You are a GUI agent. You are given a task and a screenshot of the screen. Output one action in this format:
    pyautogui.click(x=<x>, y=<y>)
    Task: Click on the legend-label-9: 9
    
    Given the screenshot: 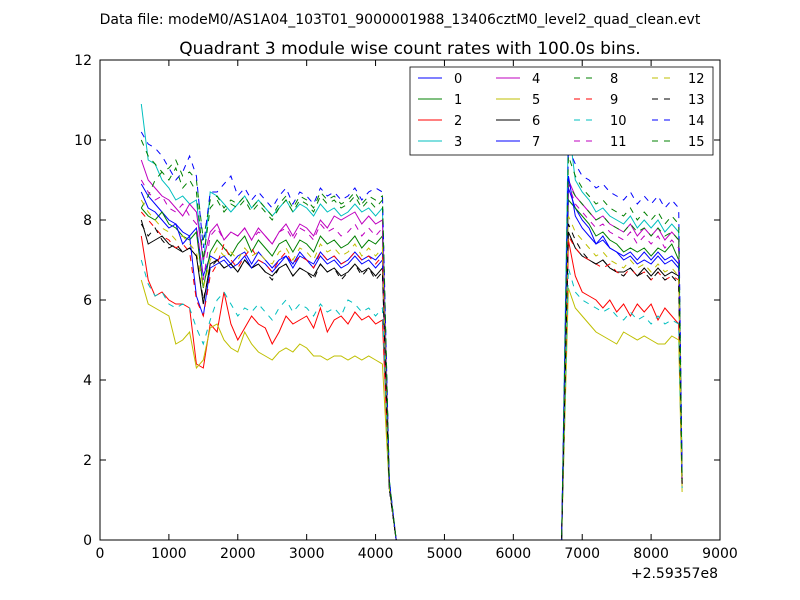 What is the action you would take?
    pyautogui.click(x=614, y=100)
    